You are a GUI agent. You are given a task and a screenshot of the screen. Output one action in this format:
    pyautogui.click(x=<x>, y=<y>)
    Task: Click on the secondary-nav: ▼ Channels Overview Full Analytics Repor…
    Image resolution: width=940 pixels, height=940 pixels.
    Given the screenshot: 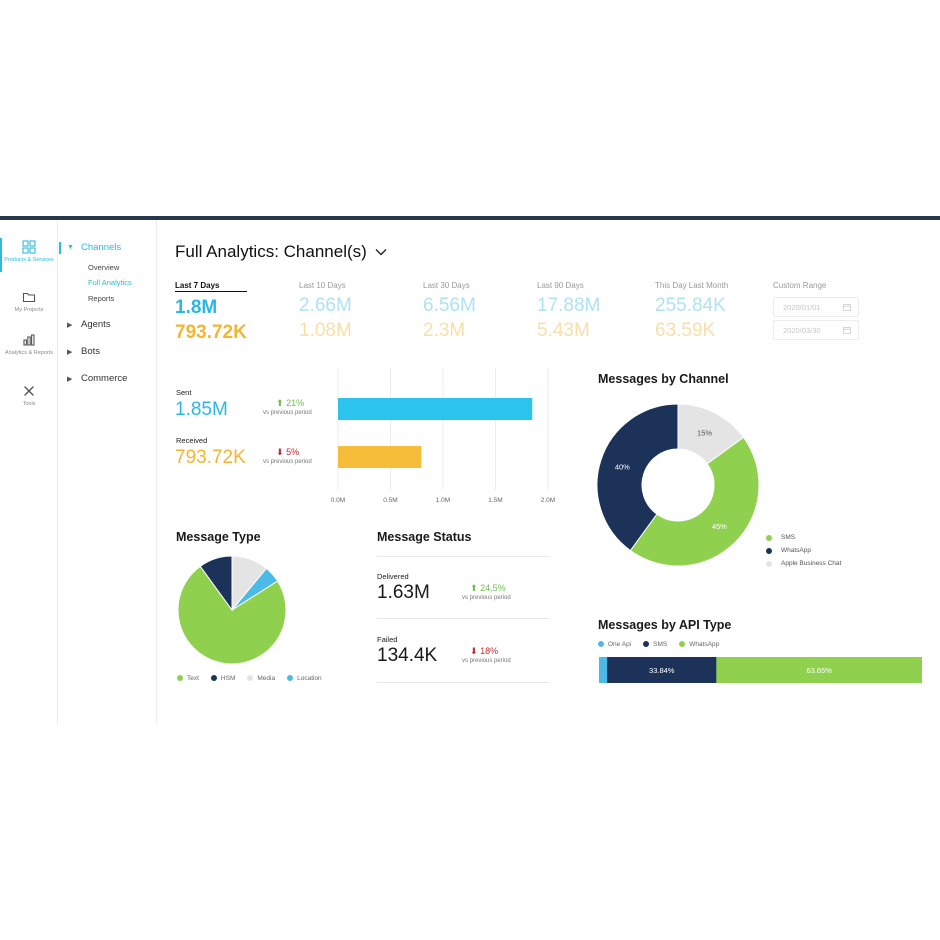 What is the action you would take?
    pyautogui.click(x=108, y=472)
    